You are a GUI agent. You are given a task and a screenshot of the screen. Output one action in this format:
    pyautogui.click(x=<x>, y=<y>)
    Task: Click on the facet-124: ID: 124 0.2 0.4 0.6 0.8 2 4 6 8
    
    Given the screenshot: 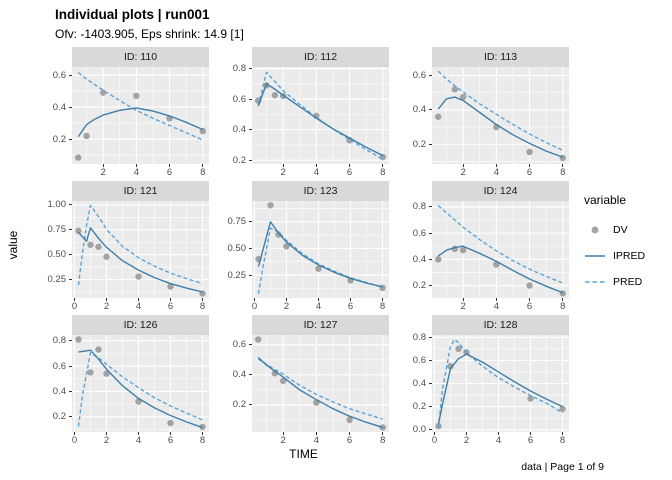 What is the action you would take?
    pyautogui.click(x=483, y=246)
    